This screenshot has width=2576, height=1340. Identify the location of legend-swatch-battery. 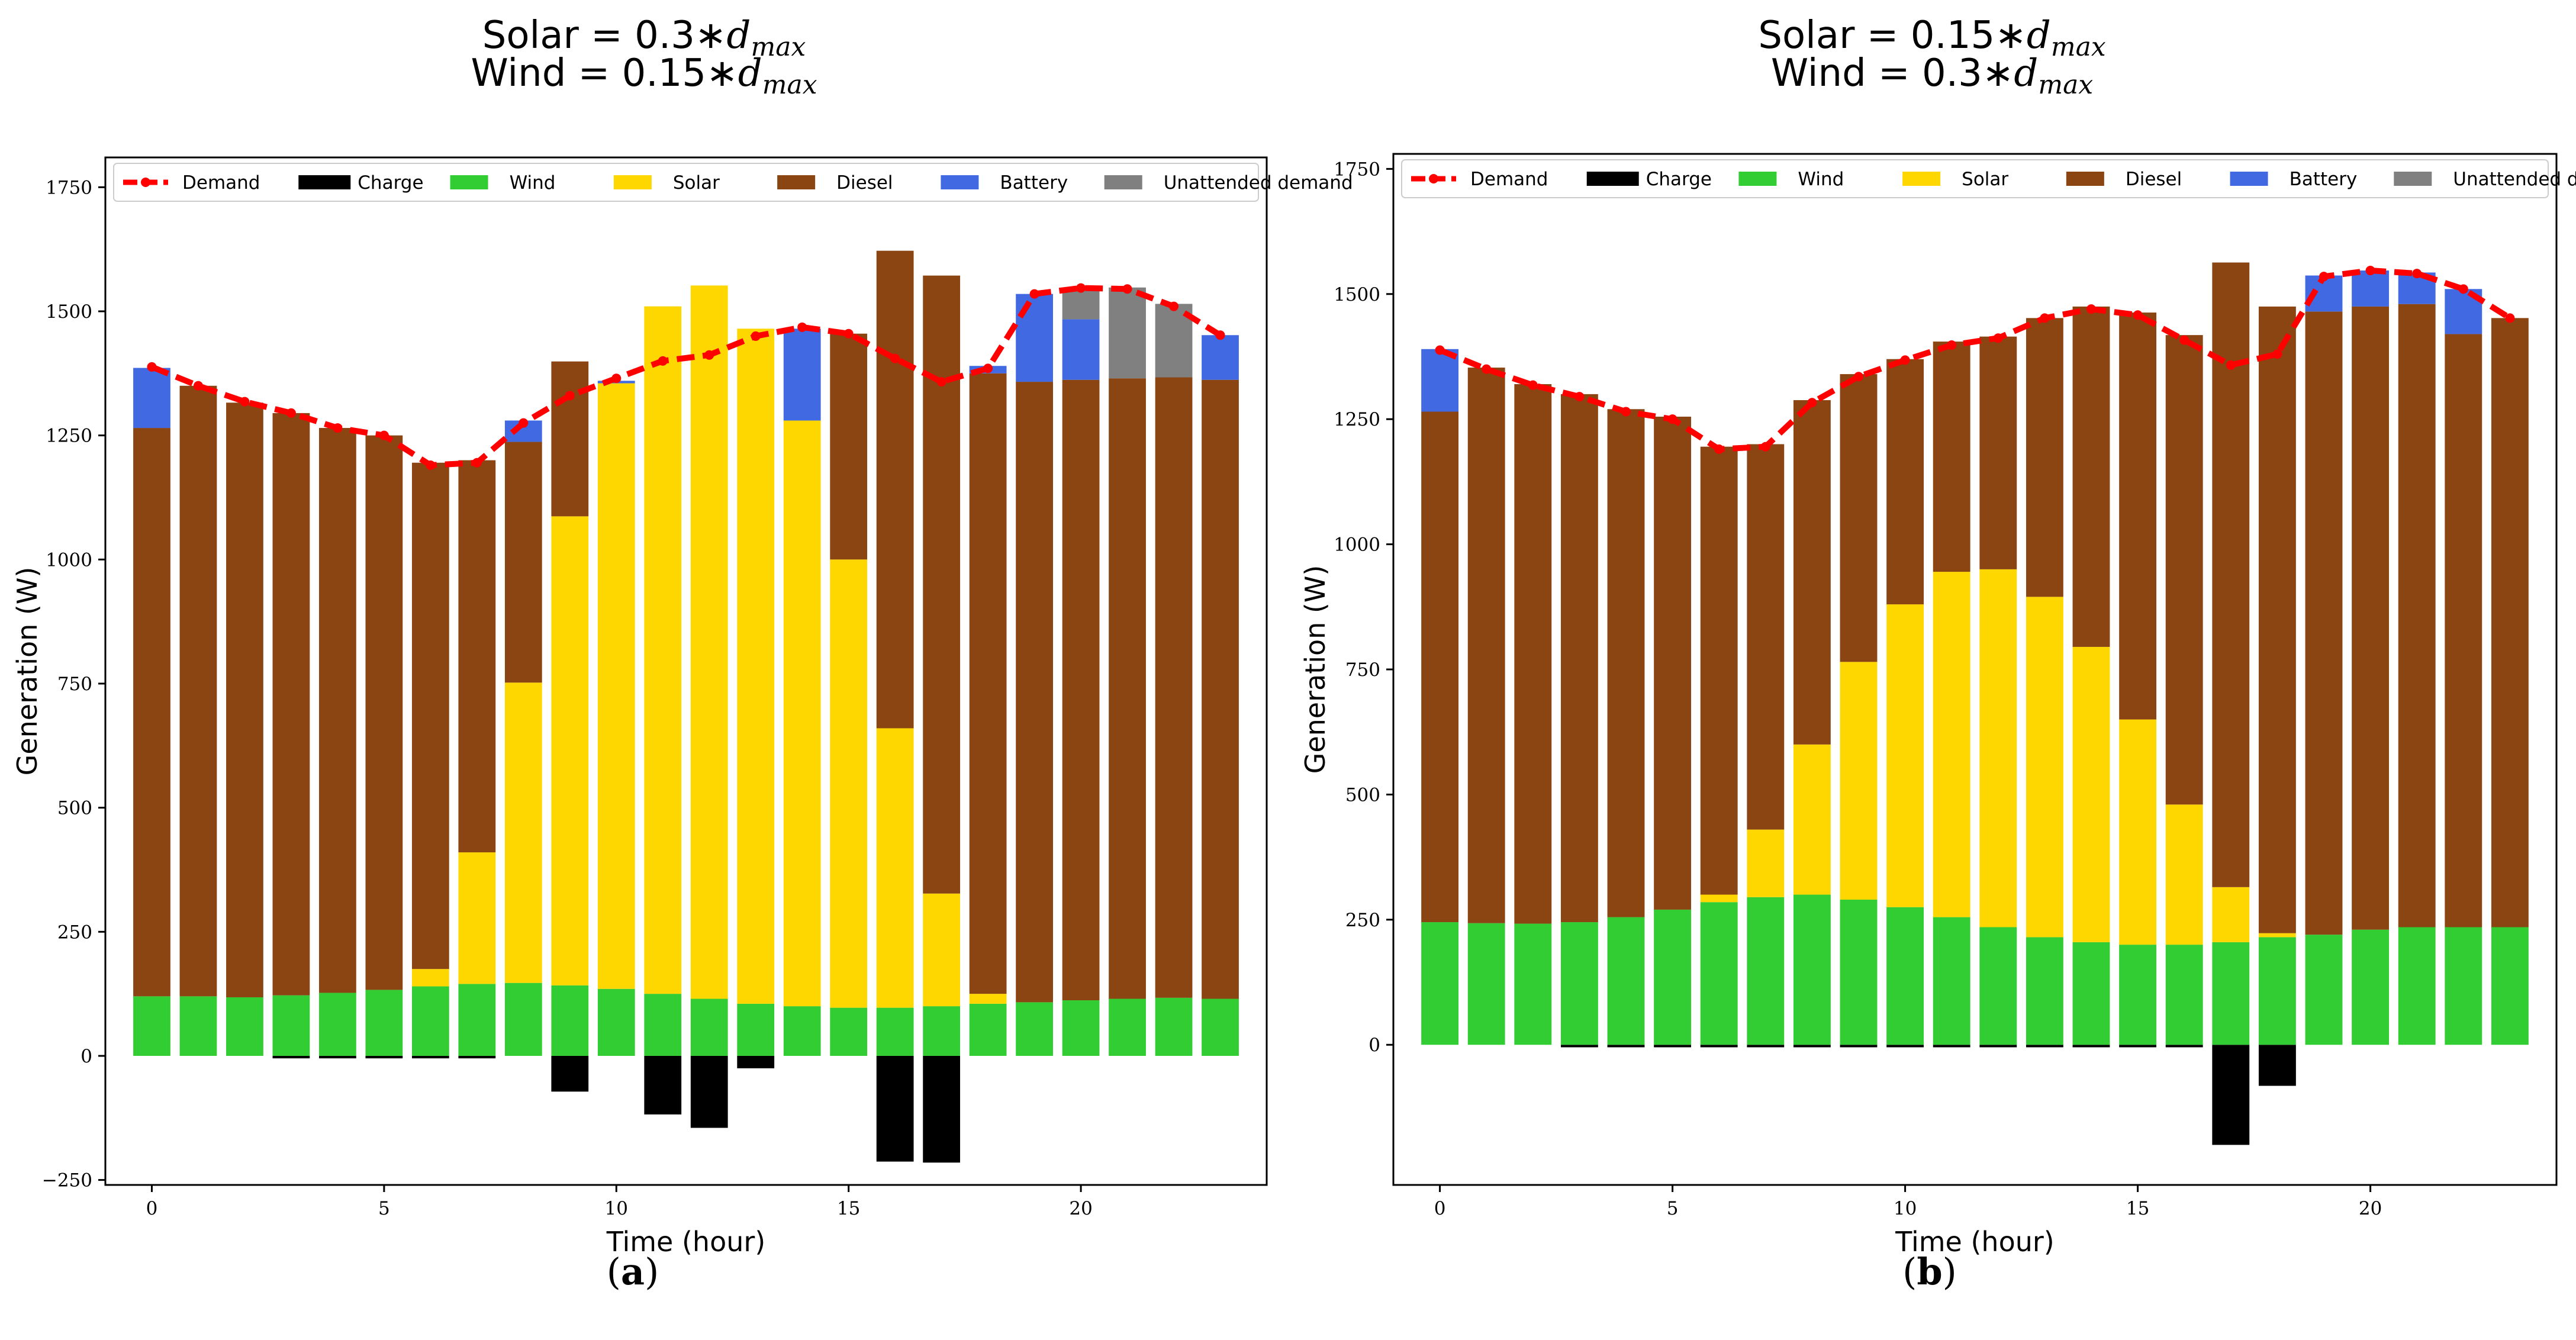
(2249, 179).